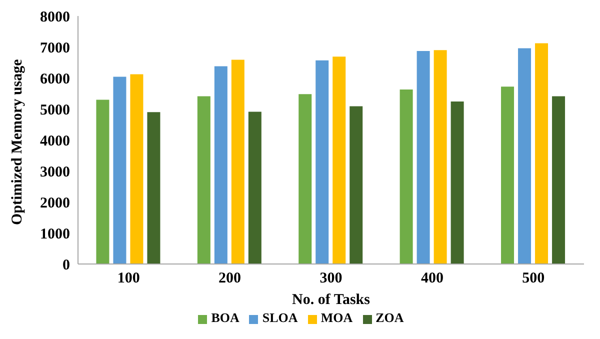  Describe the element at coordinates (55, 203) in the screenshot. I see `y-tick-label: 2000` at that location.